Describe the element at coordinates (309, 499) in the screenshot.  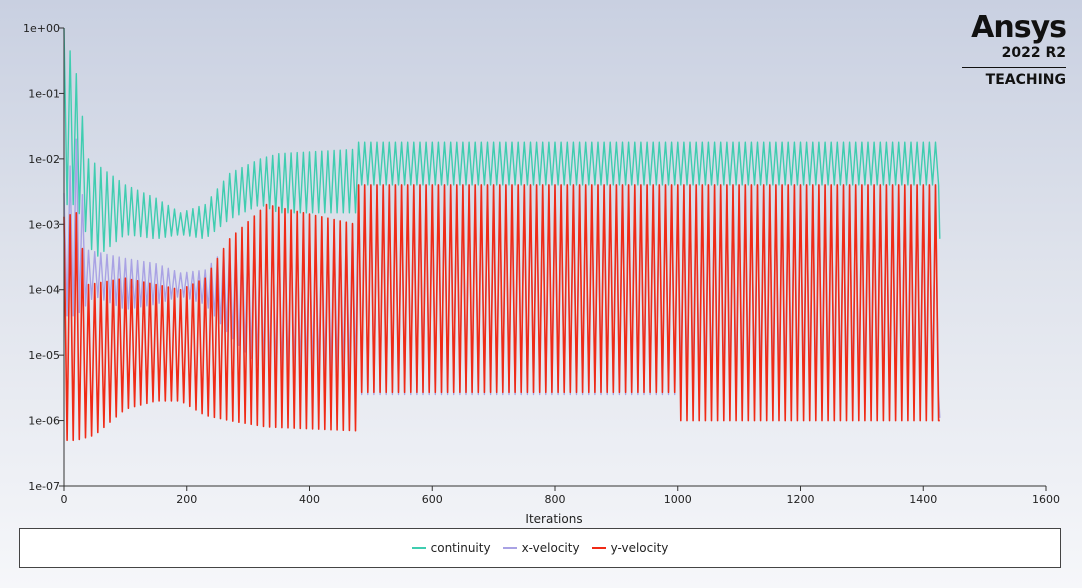
I see `x-tick-label: 400` at that location.